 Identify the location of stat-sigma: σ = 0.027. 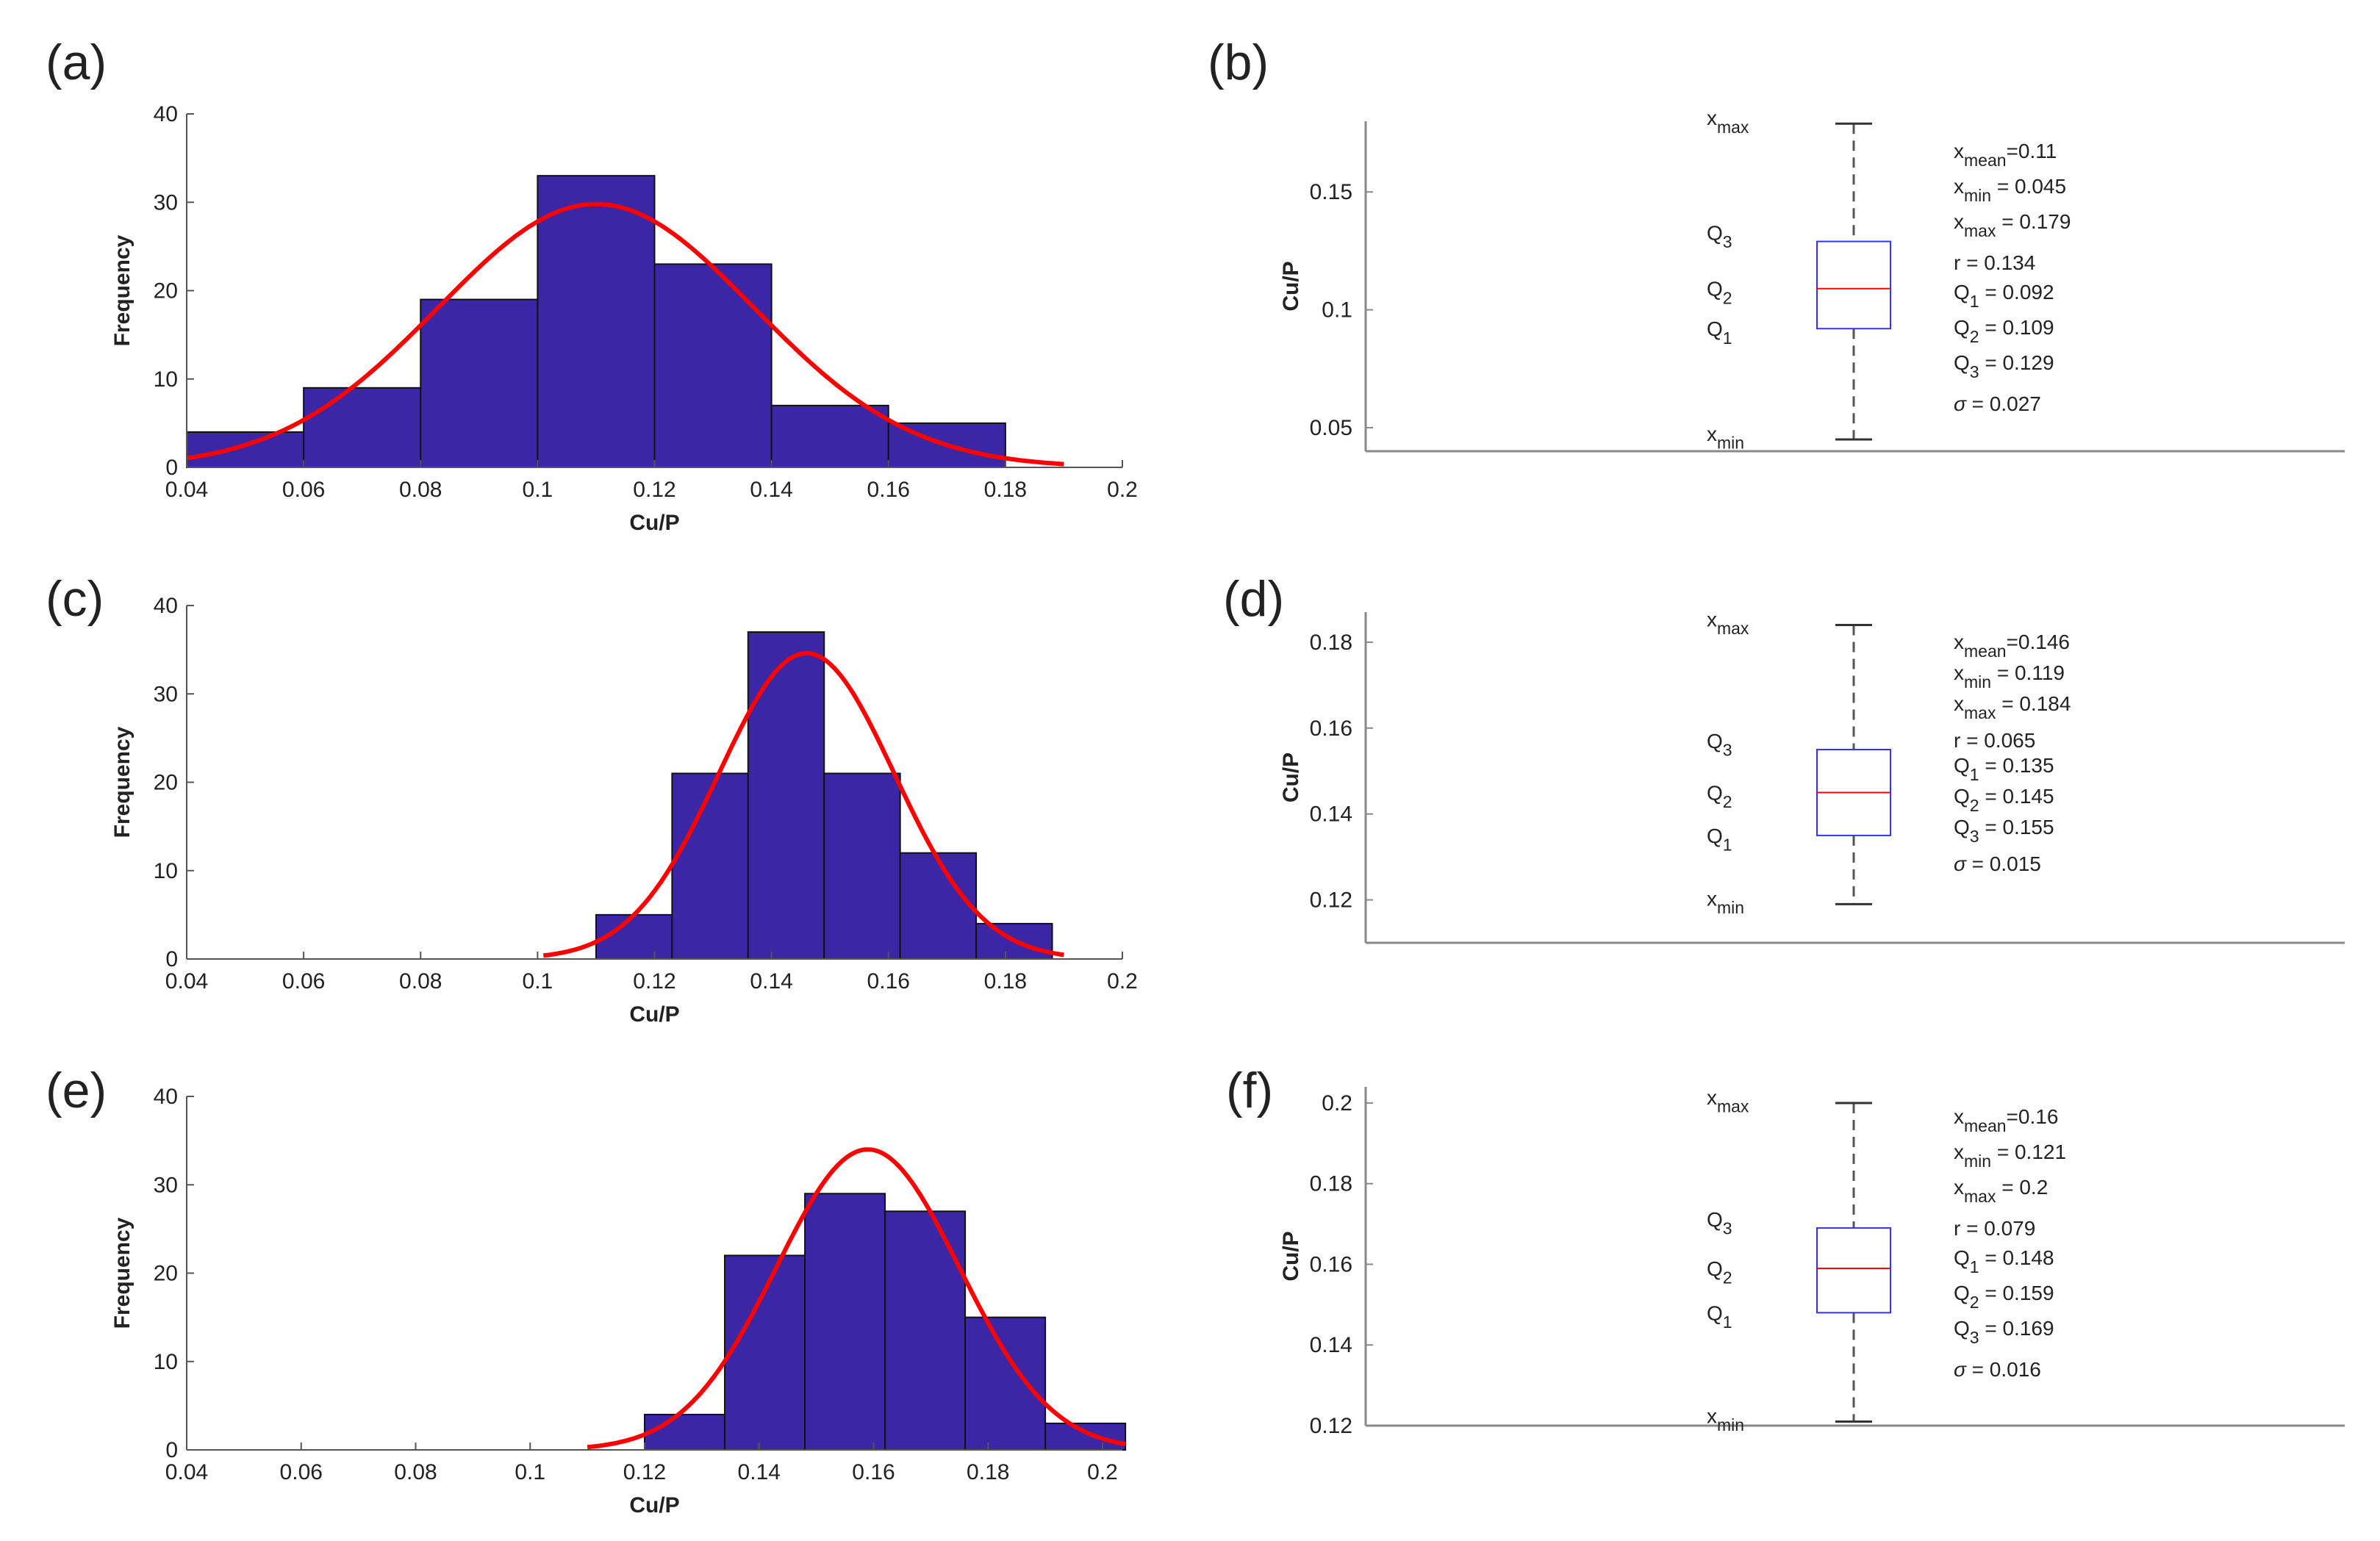
(1998, 403).